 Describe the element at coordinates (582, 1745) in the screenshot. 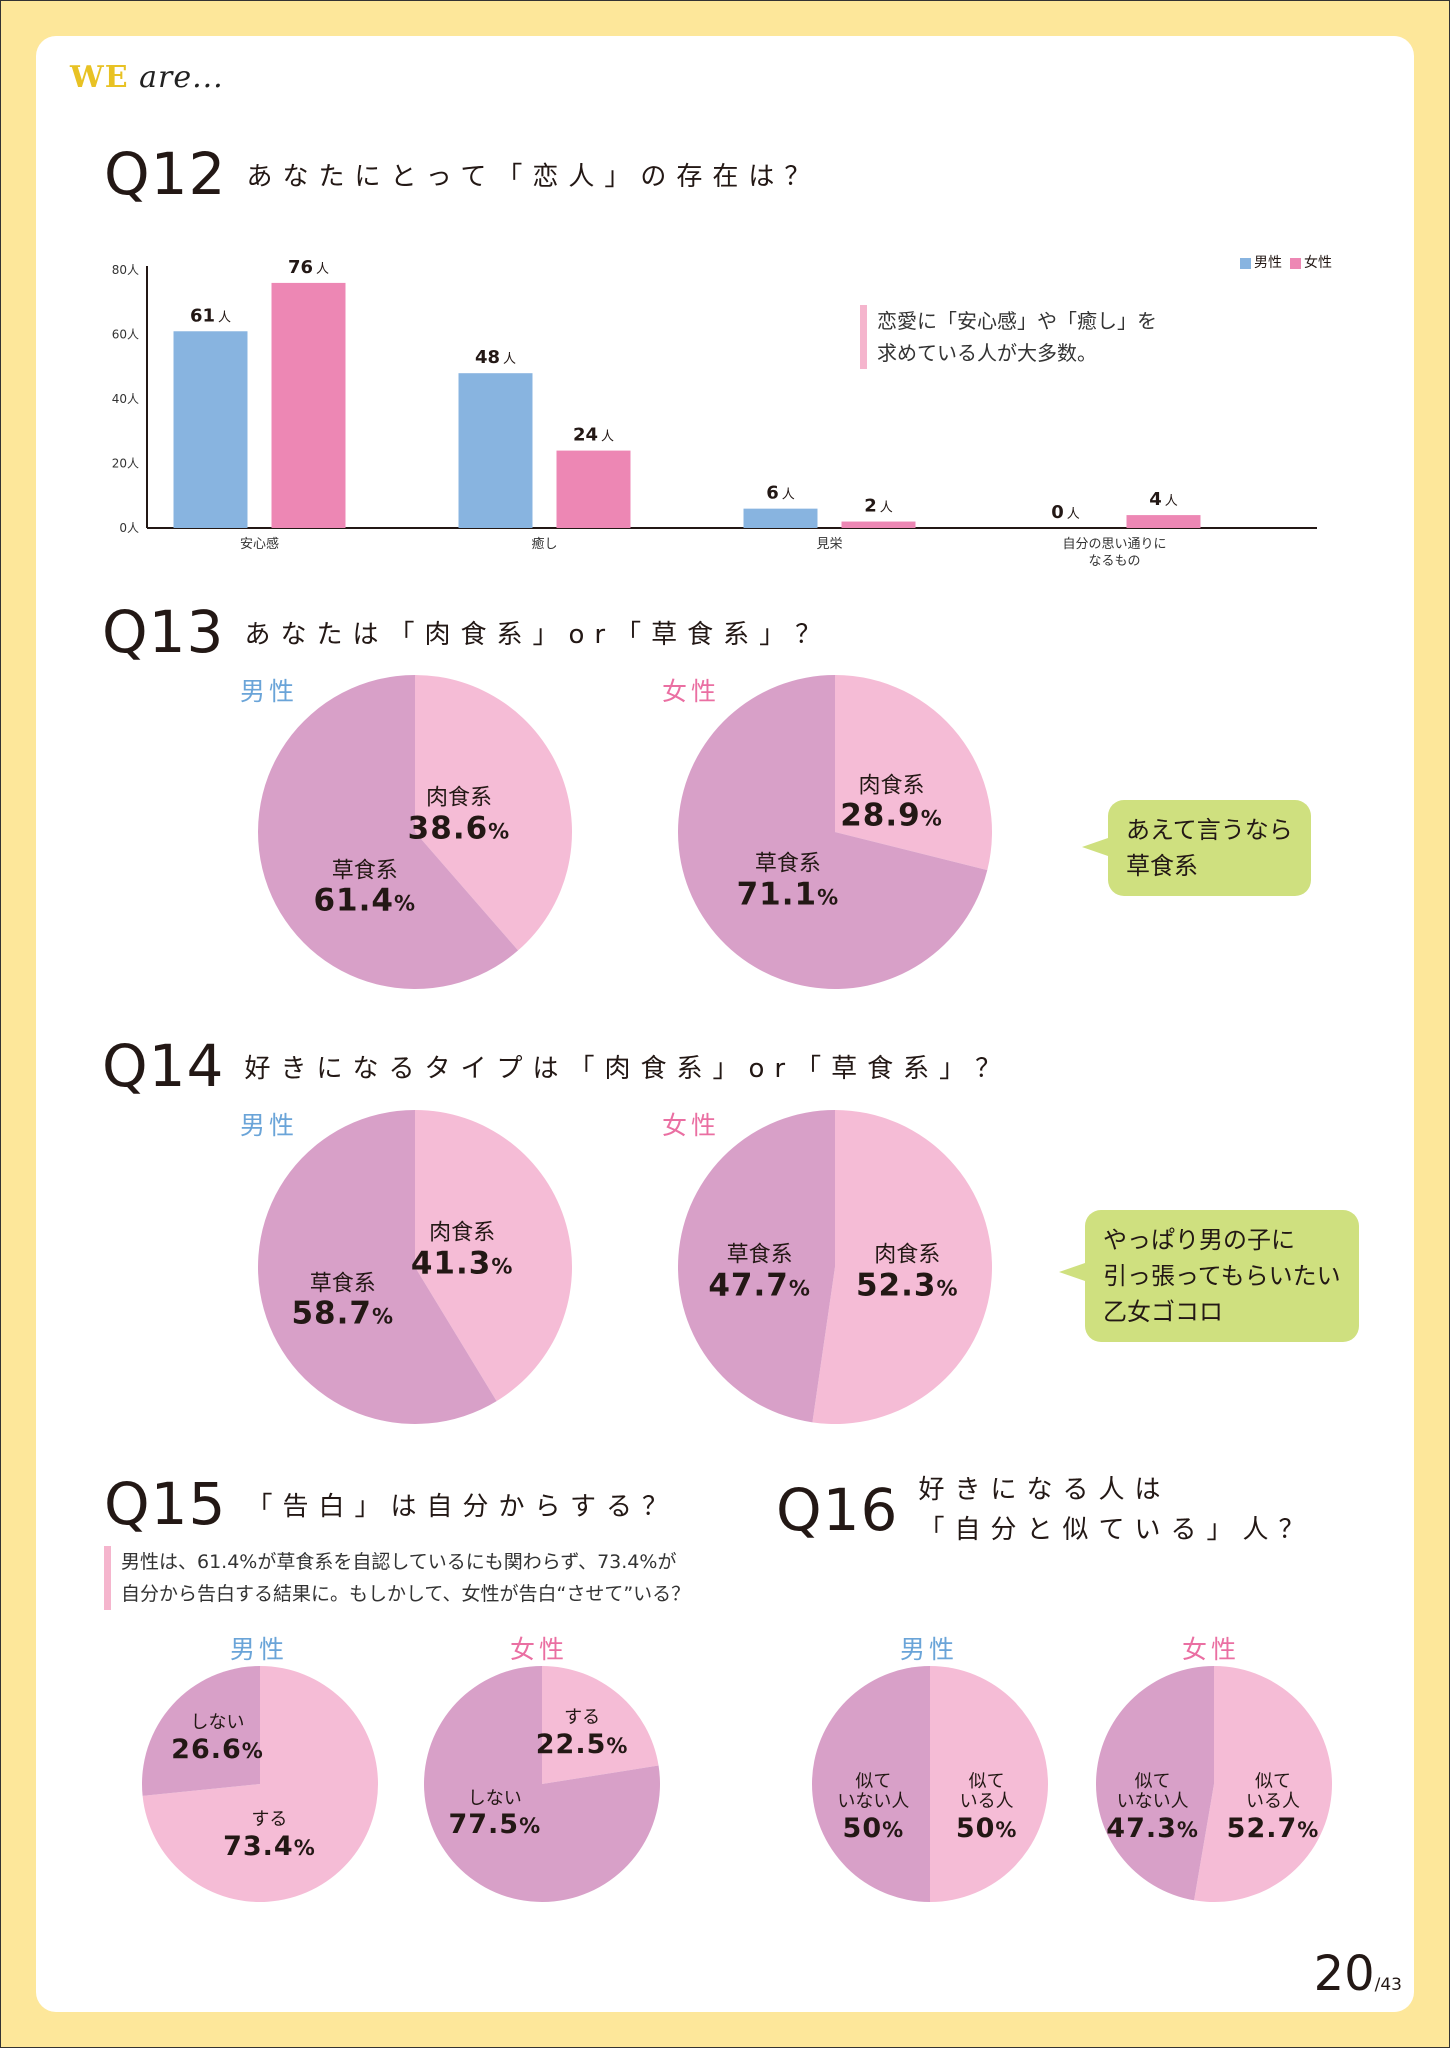

I see `pie-slice-value: 22.5%` at that location.